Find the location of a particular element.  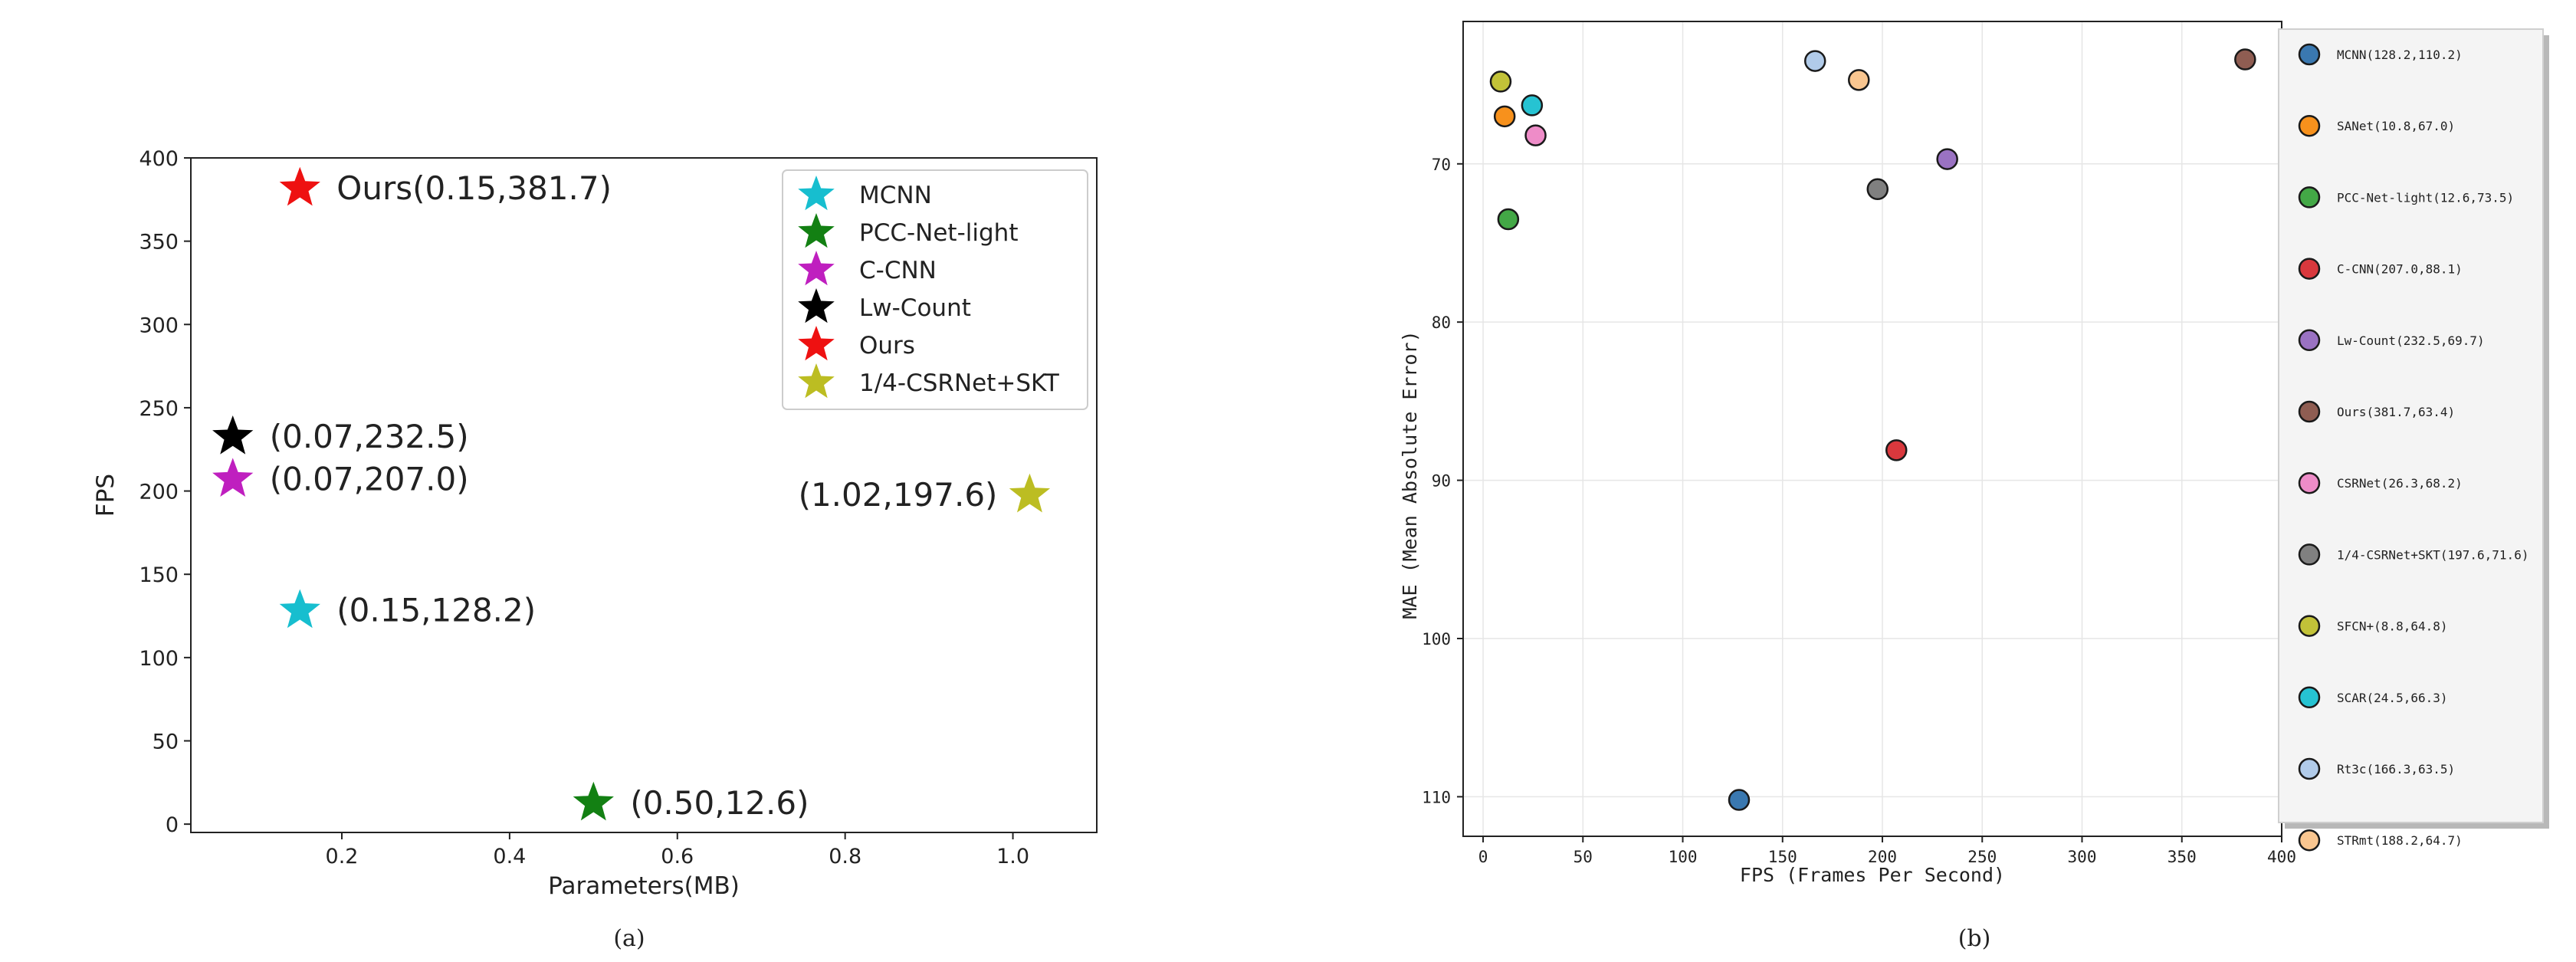

chart-b-y-tick-label: 110 is located at coordinates (1436, 797).